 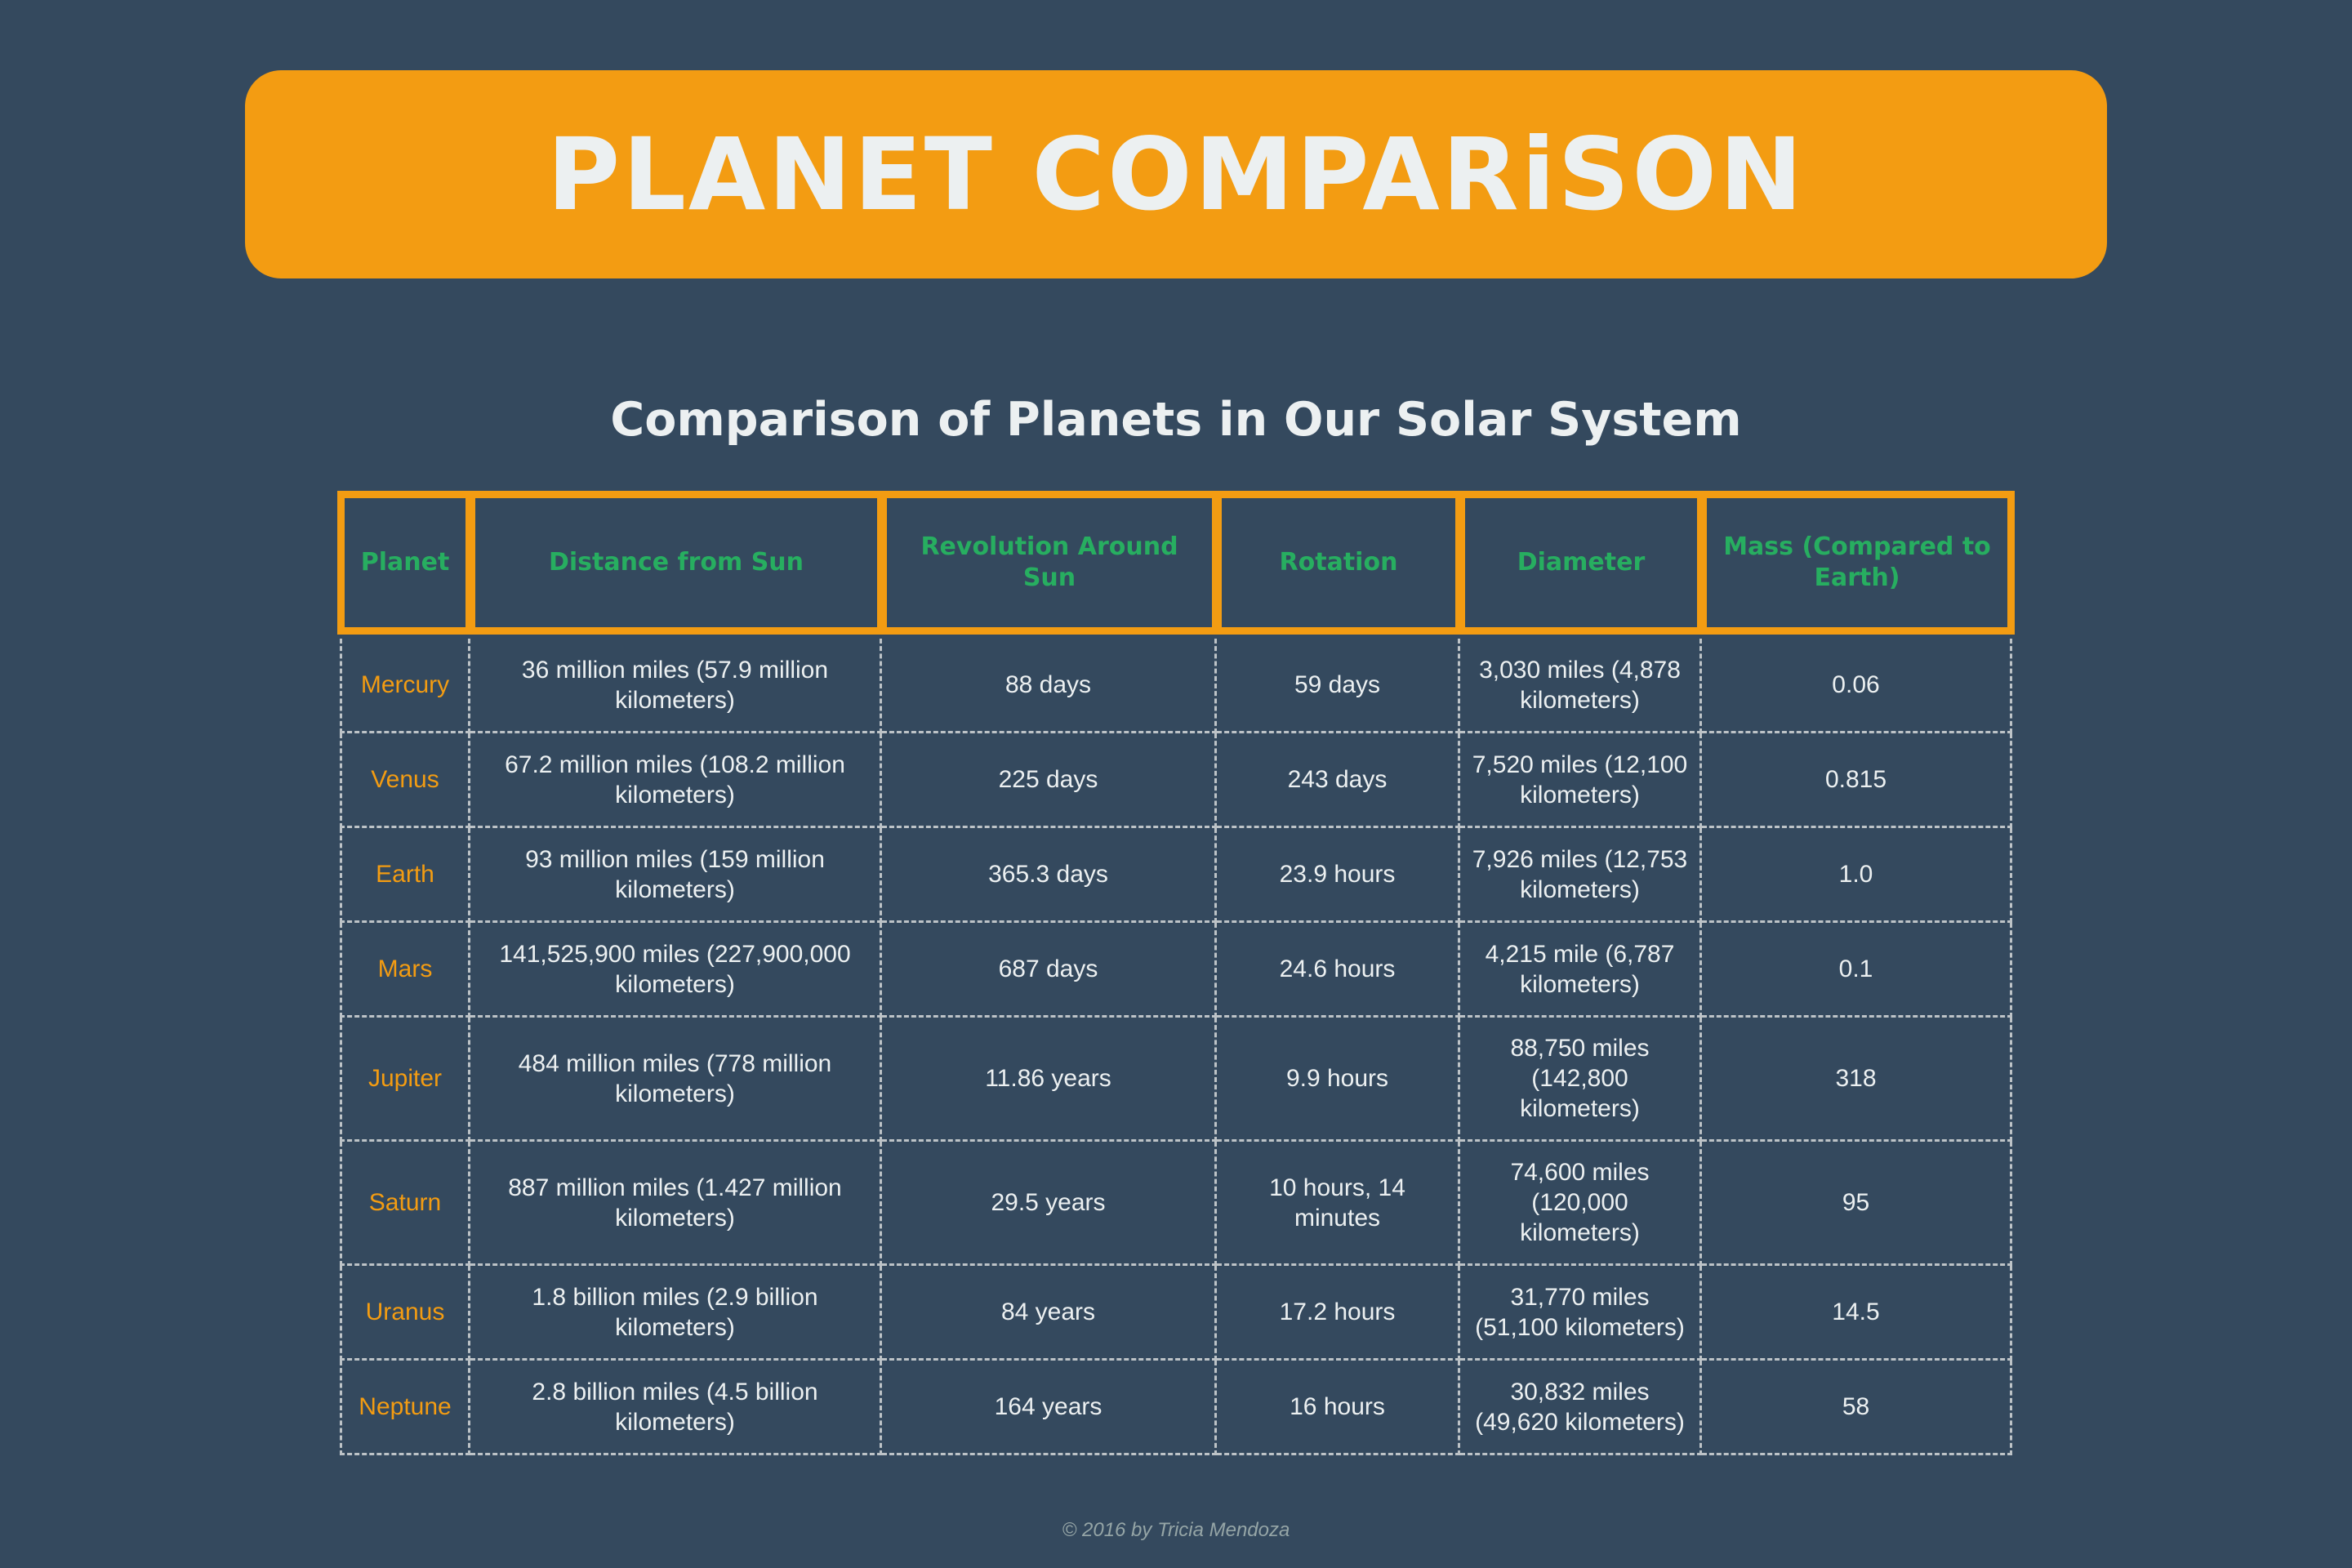 What do you see at coordinates (1049, 562) in the screenshot?
I see `header-revolution: Revolution Around Sun` at bounding box center [1049, 562].